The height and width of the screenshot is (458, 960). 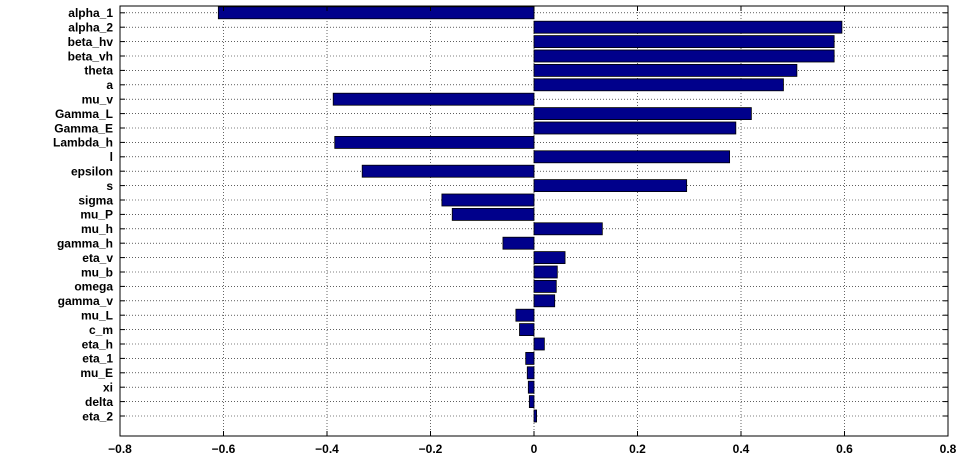 I want to click on bar-lambda-h, so click(x=434, y=142).